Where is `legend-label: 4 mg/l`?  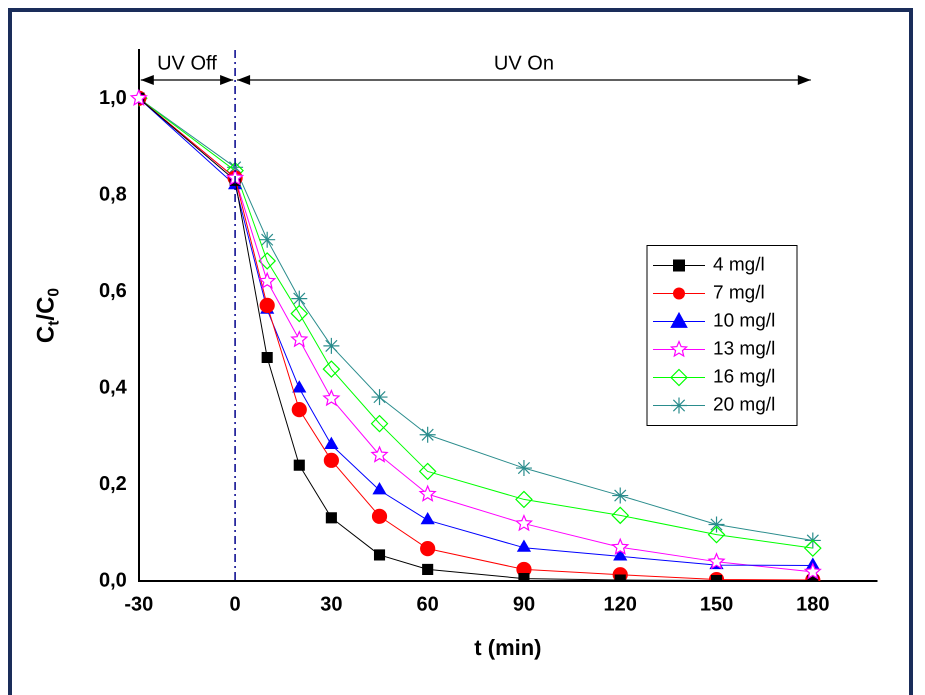
legend-label: 4 mg/l is located at coordinates (739, 265).